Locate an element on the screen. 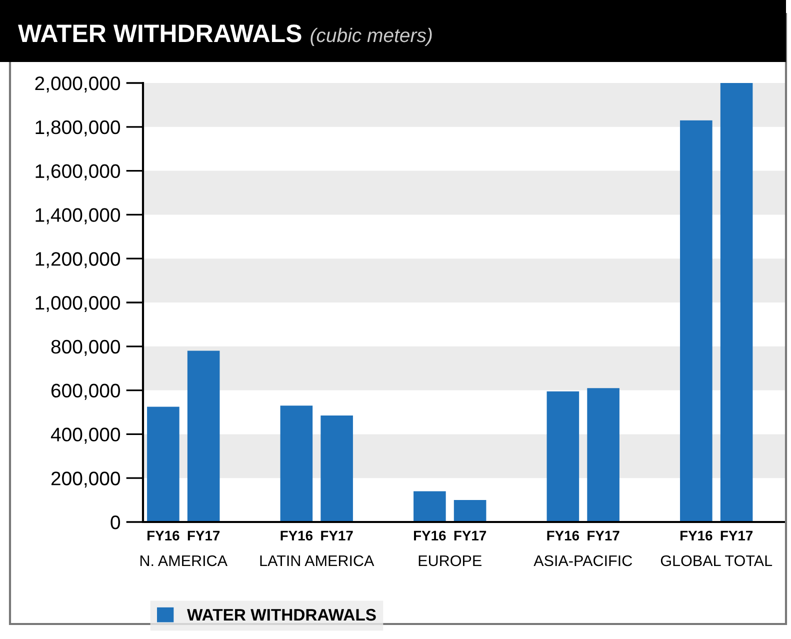 The image size is (791, 639). y-tick-label: 2,000,000 is located at coordinates (77, 84).